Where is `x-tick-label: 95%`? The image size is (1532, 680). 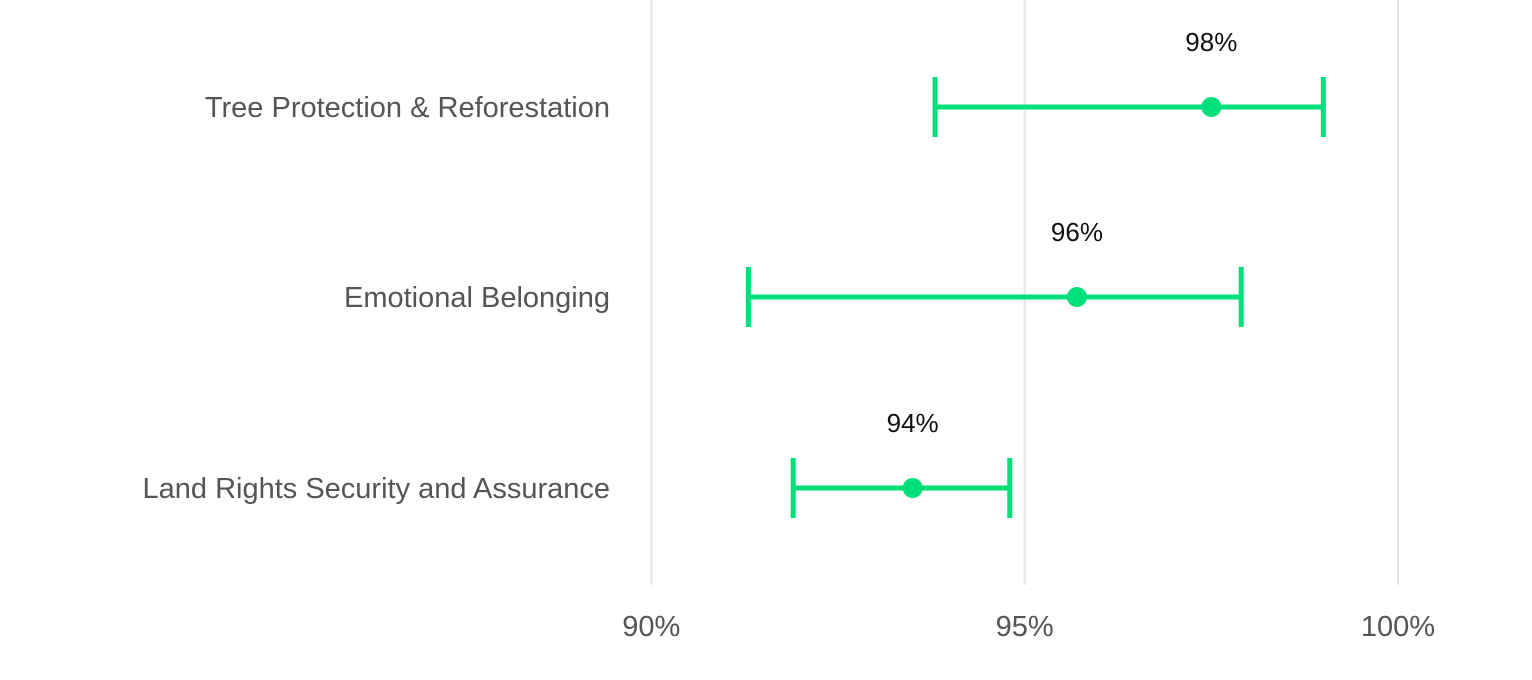 x-tick-label: 95% is located at coordinates (1025, 627).